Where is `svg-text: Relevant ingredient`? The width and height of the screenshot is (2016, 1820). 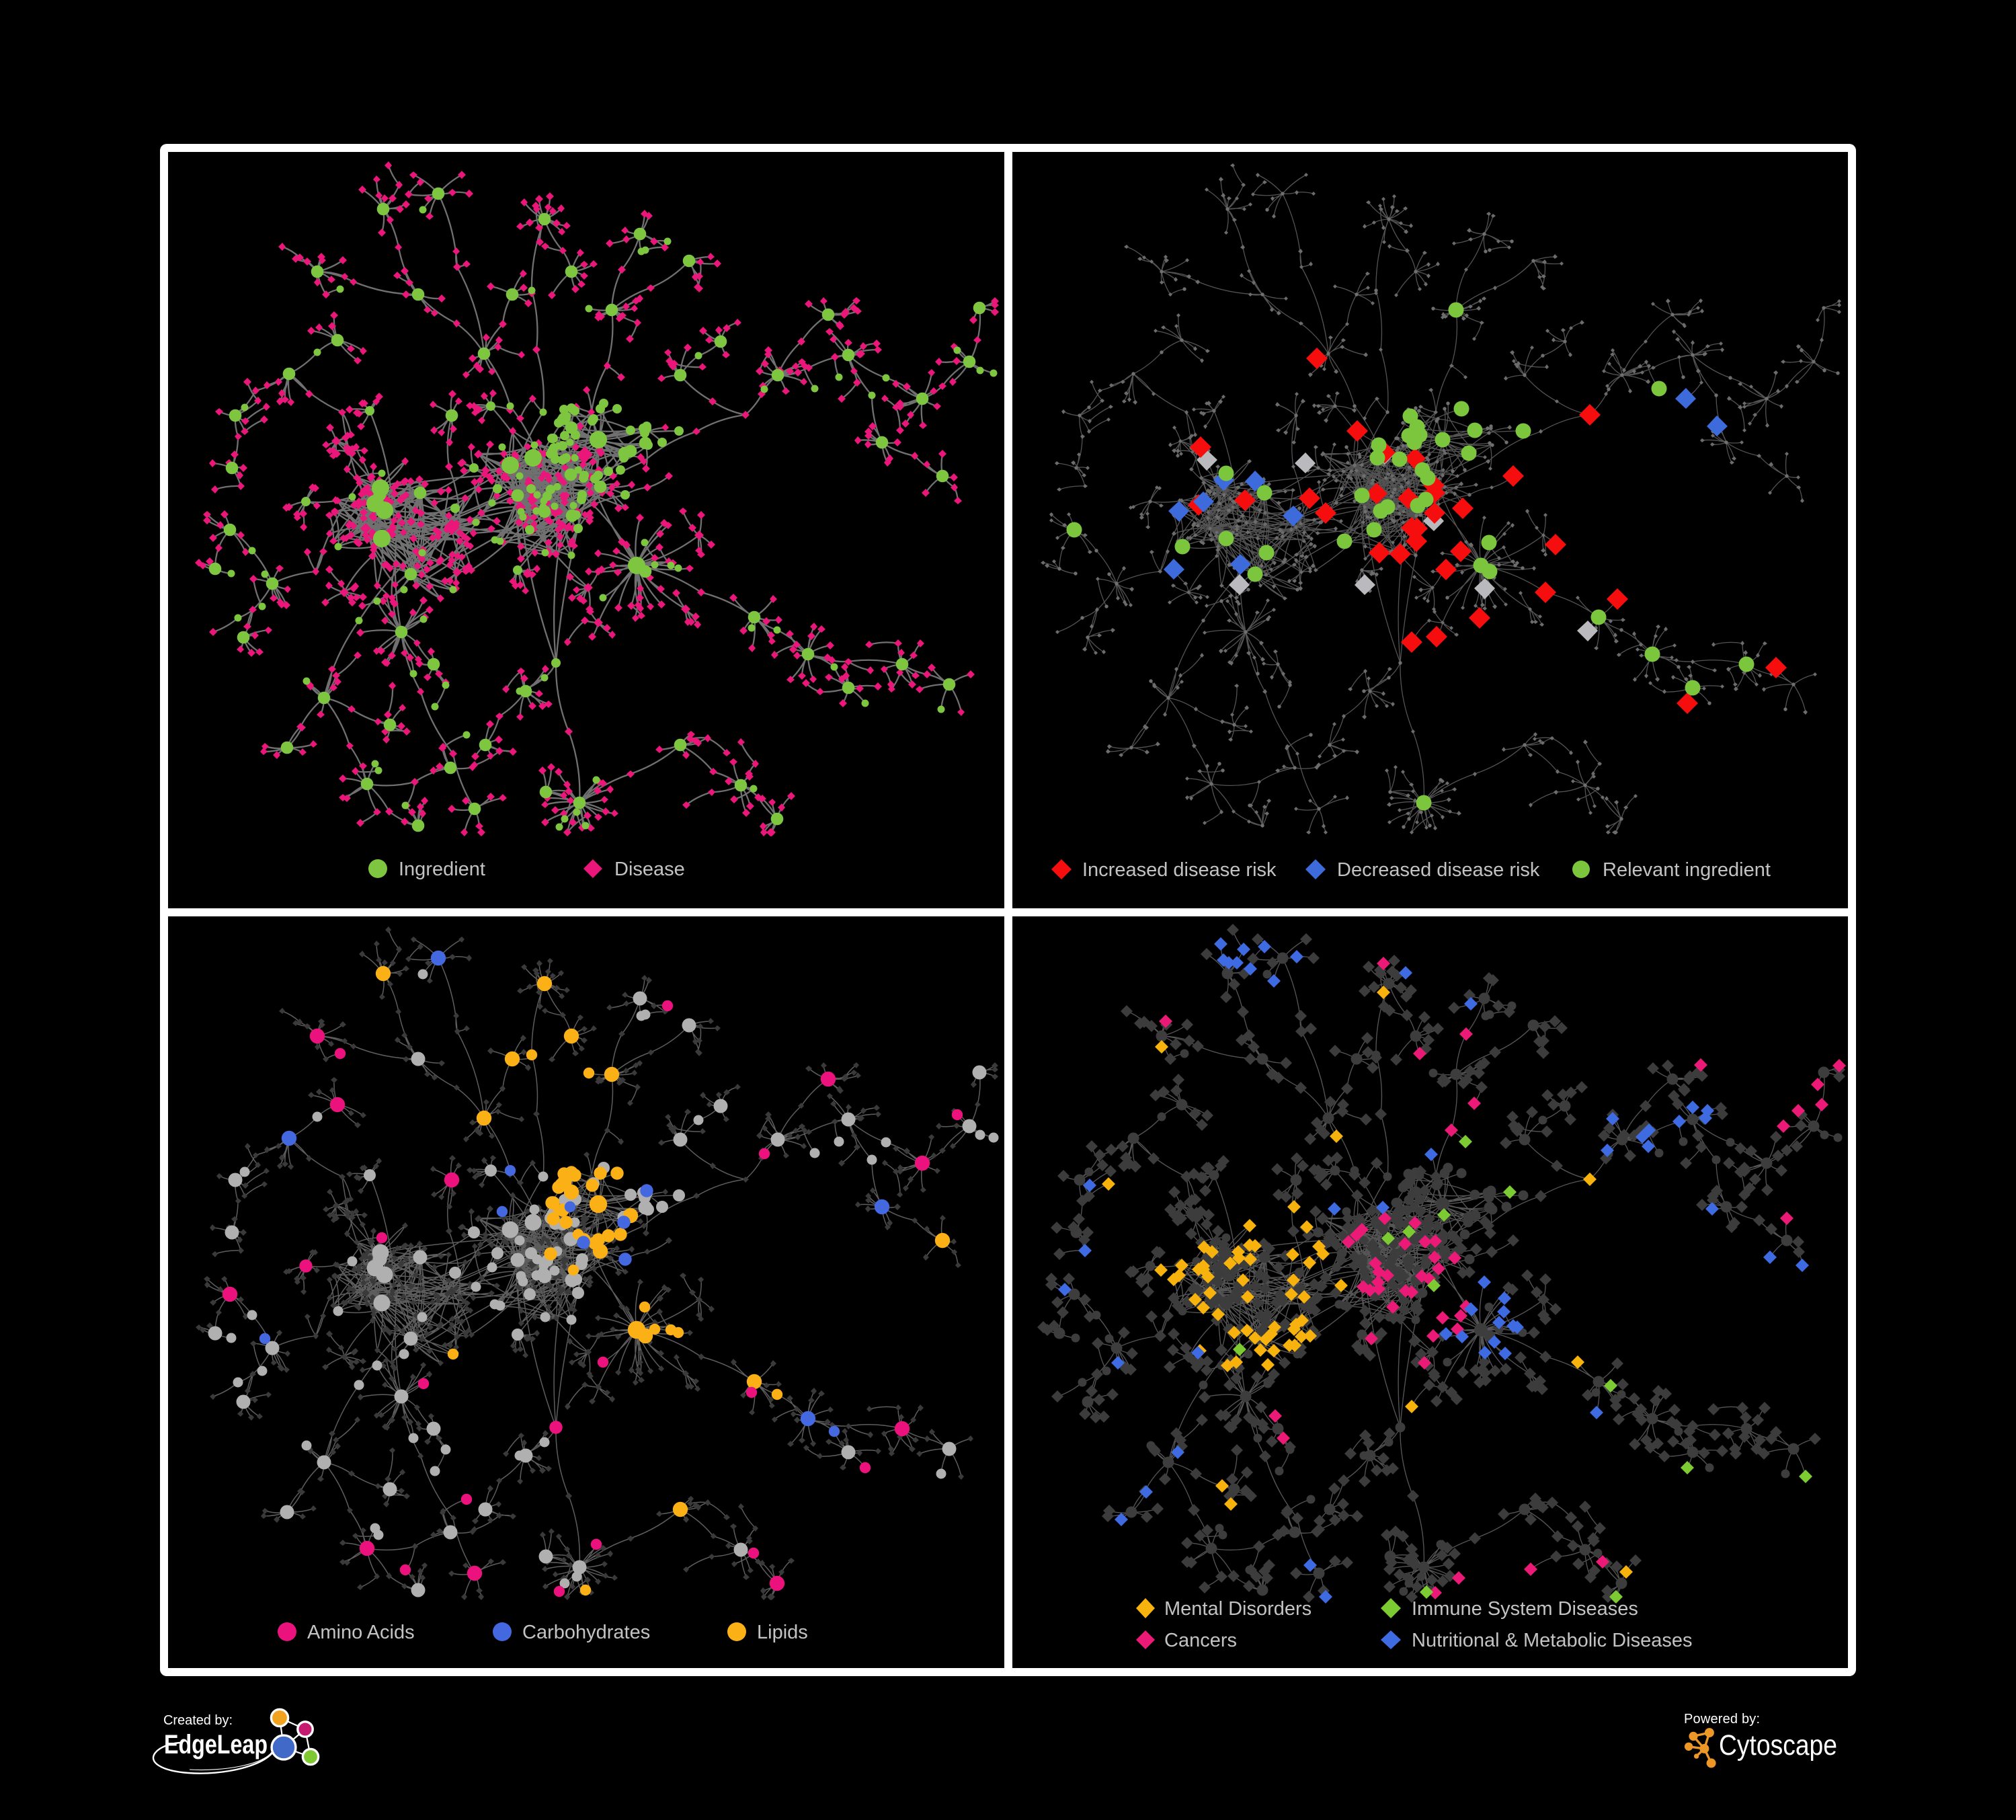
svg-text: Relevant ingredient is located at coordinates (1687, 870).